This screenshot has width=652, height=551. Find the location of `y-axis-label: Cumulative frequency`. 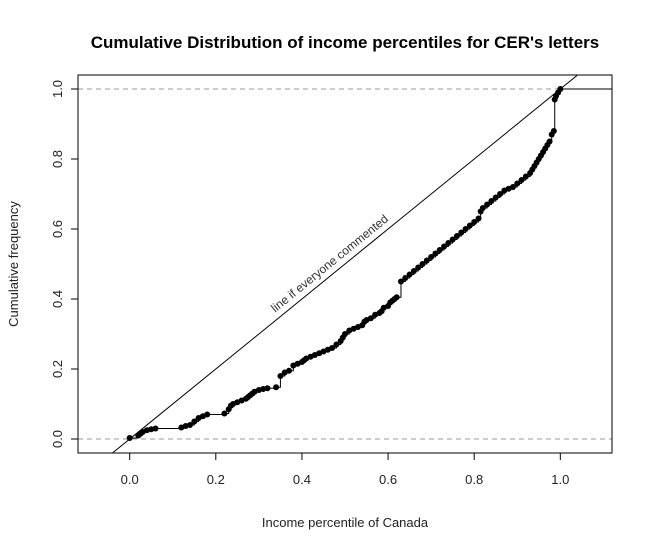

y-axis-label: Cumulative frequency is located at coordinates (13, 264).